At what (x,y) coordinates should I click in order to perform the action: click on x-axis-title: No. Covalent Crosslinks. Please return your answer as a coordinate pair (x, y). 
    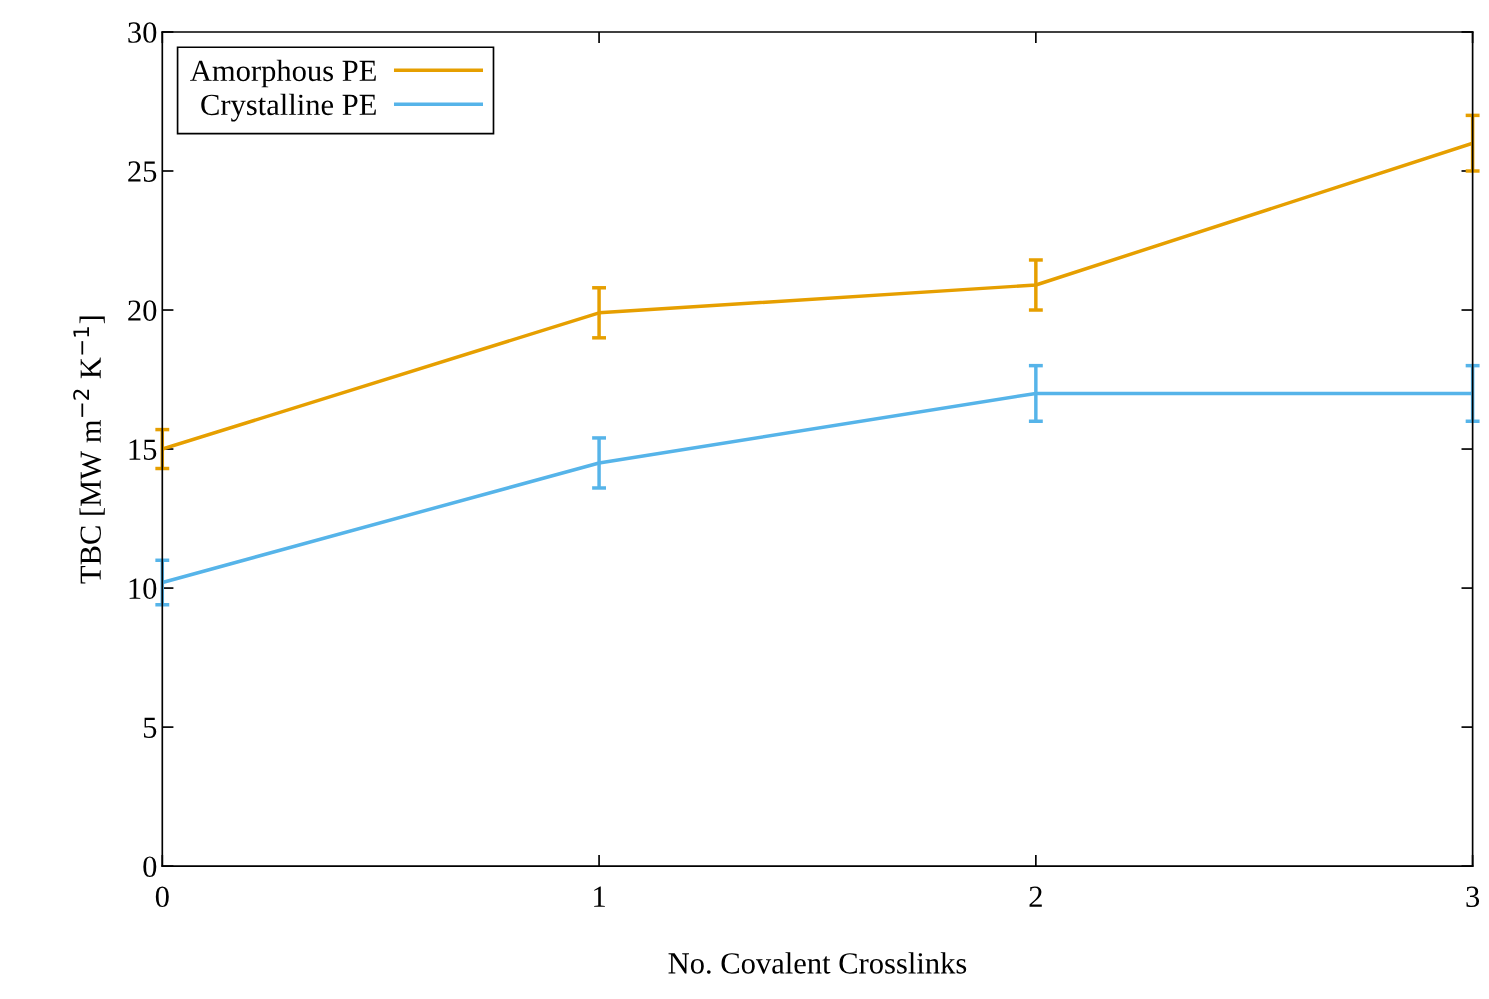
    Looking at the image, I should click on (817, 963).